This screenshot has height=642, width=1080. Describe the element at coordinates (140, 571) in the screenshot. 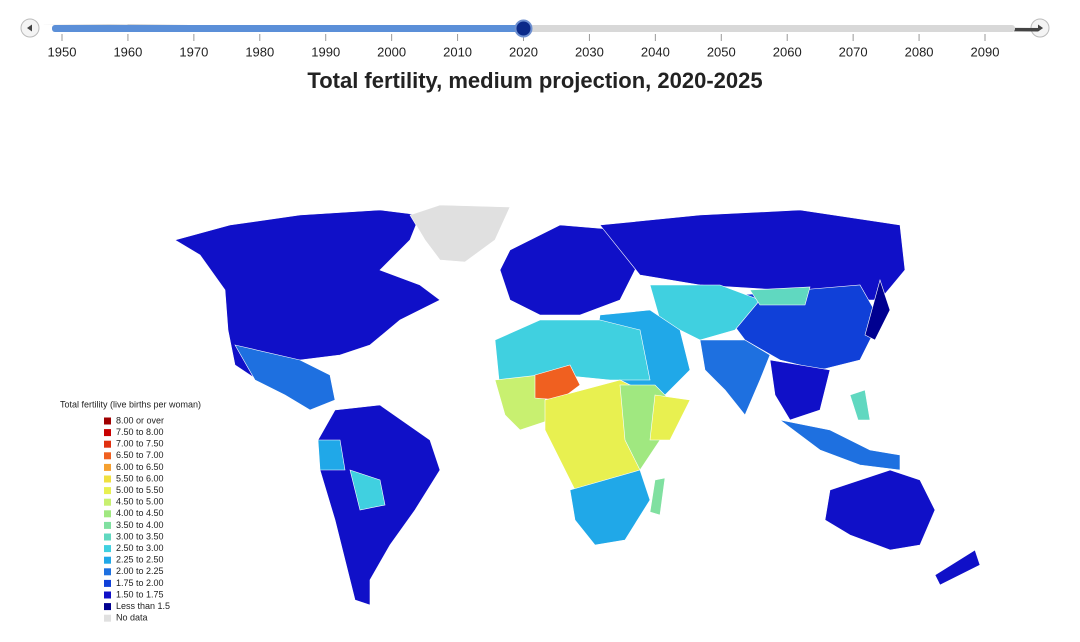

I see `legend-label: 2.00 to 2.25` at that location.